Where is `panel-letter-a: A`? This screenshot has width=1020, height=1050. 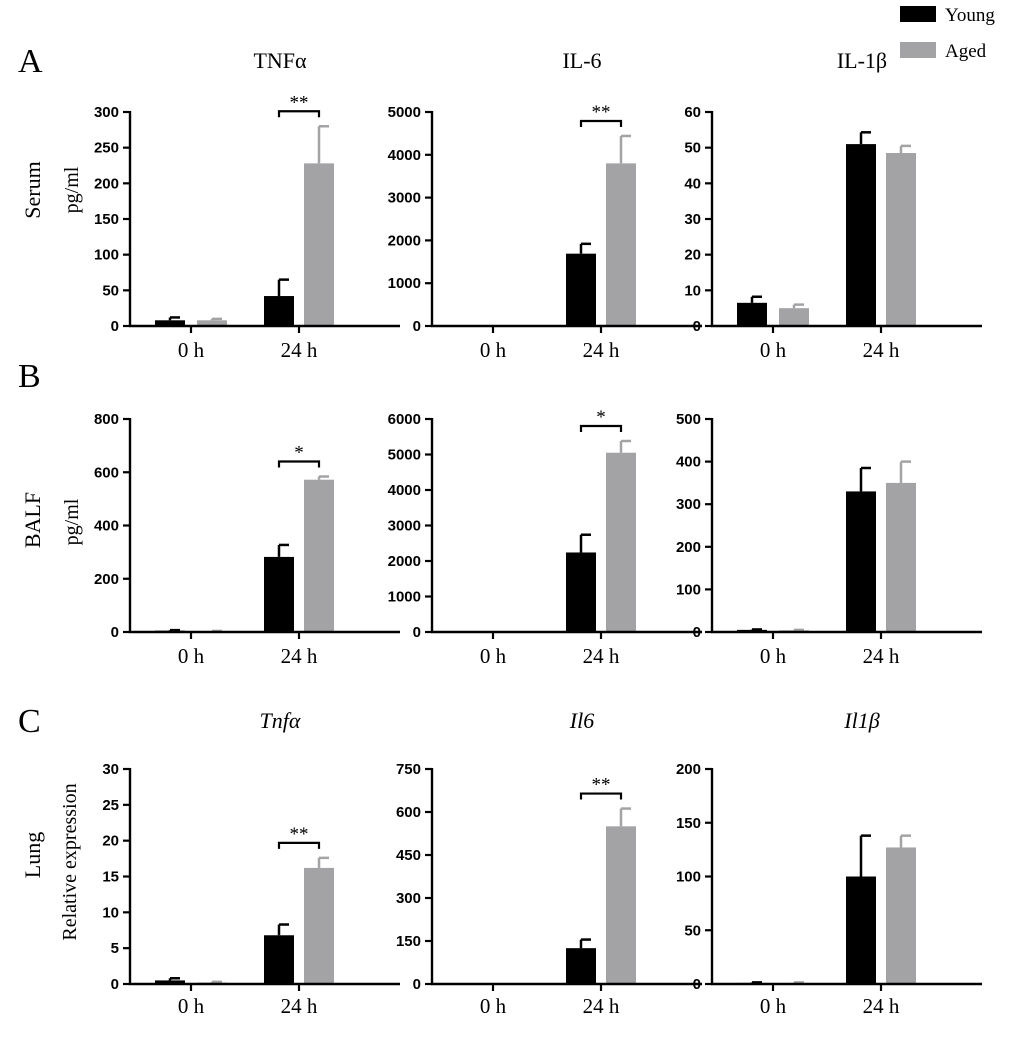
panel-letter-a: A is located at coordinates (30, 61).